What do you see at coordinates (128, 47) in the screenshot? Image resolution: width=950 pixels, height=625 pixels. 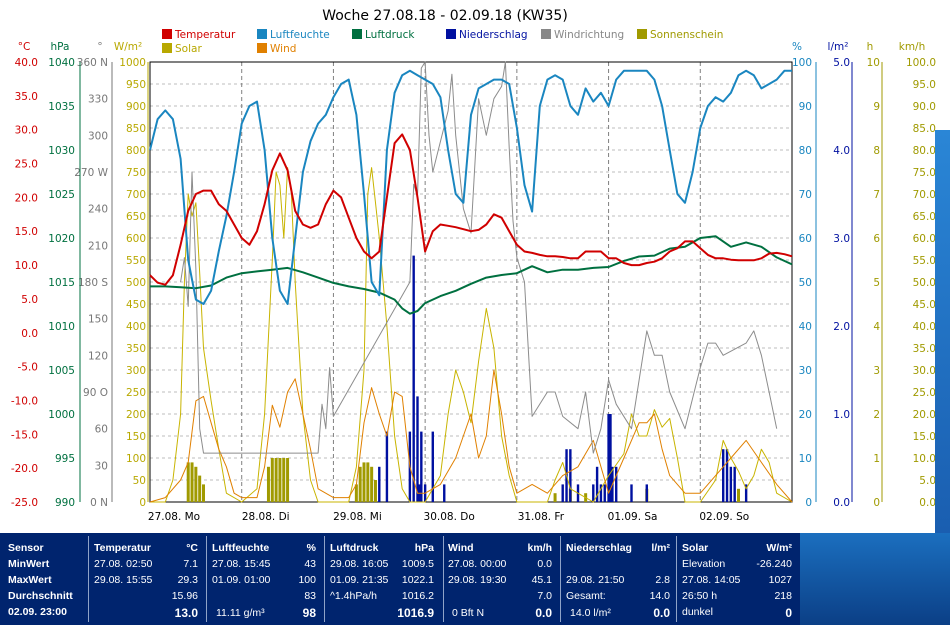 I see `solar-unit-label: W/m²` at bounding box center [128, 47].